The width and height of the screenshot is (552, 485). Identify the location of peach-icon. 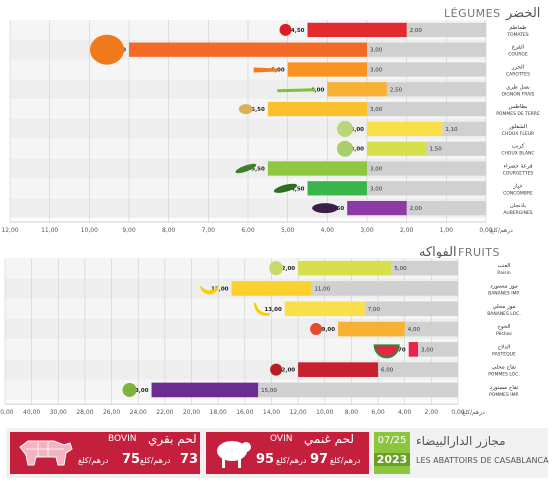
(316, 329).